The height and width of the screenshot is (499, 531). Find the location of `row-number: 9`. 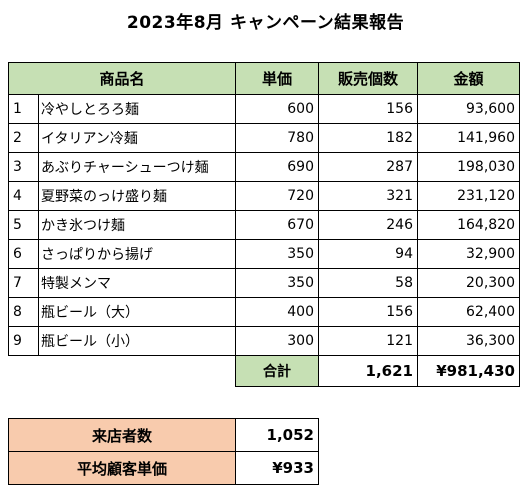

row-number: 9 is located at coordinates (23, 341).